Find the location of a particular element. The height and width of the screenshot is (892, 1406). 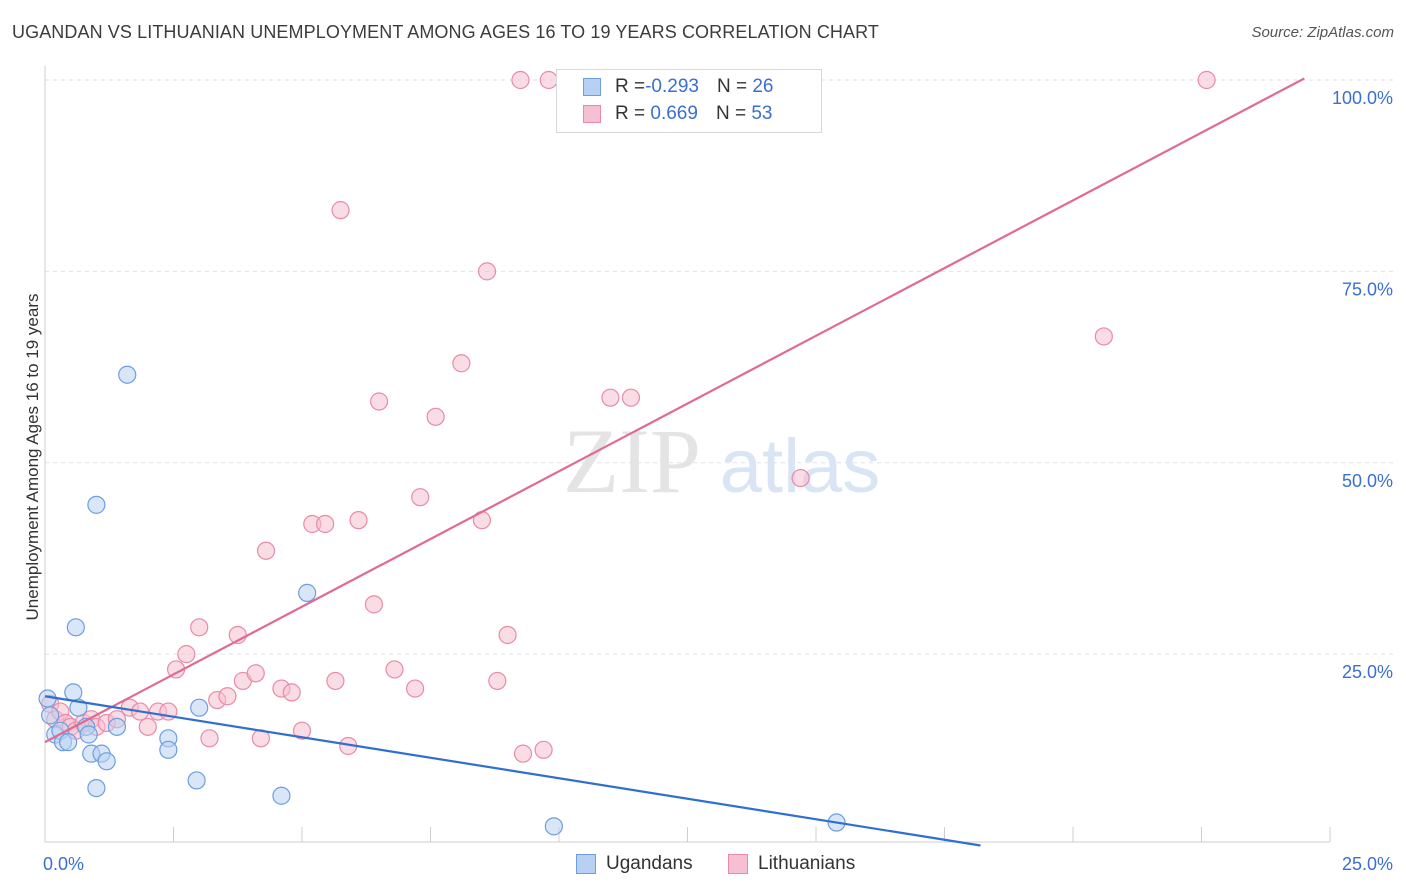

bottom-legend-lithuanians: Lithuanians is located at coordinates (791, 864).